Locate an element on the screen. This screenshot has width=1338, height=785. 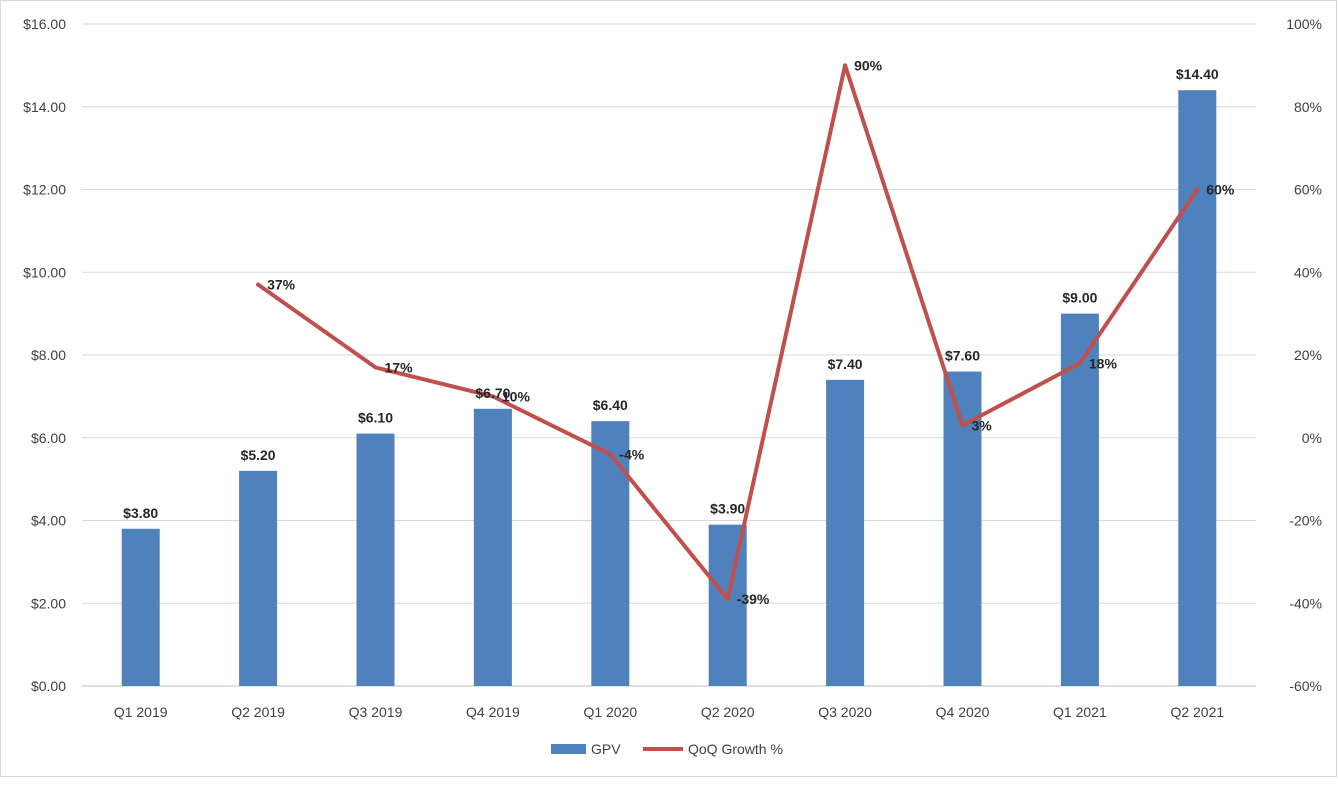
x-axis-tick-label: Q1 2019 is located at coordinates (141, 712).